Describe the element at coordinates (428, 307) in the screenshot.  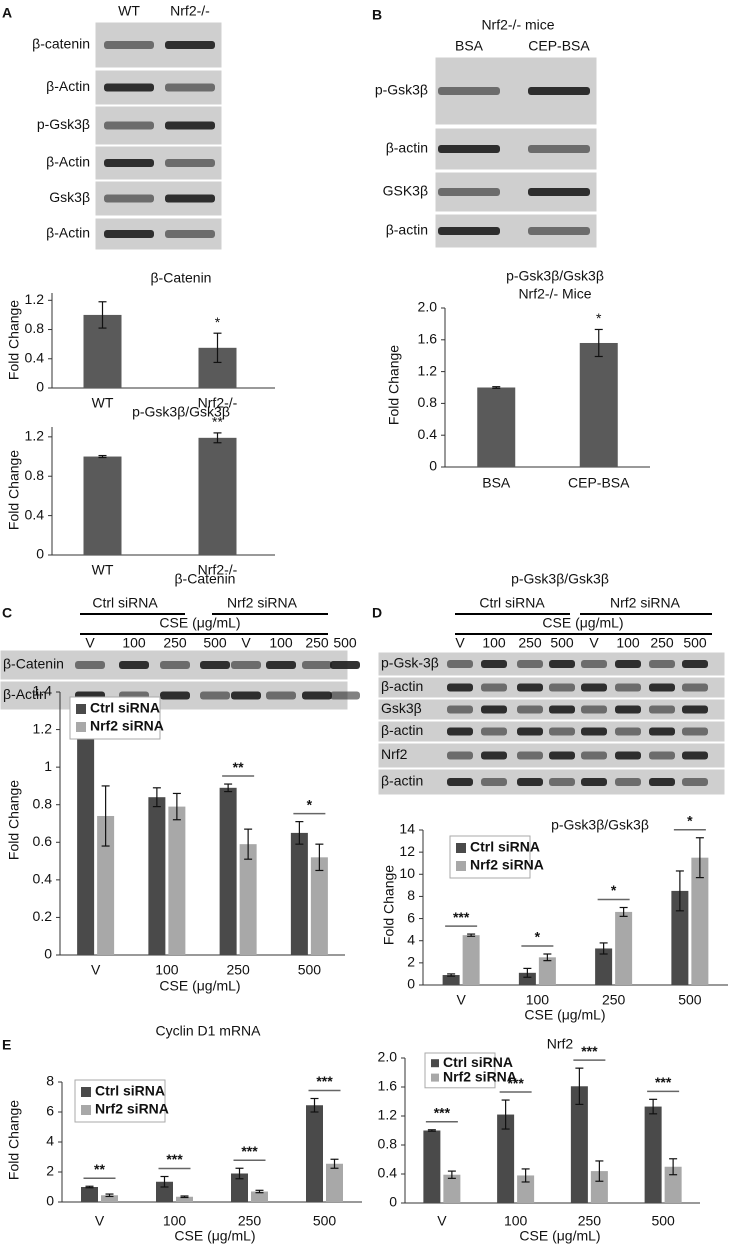
I see `y-tick-label: 2.0` at that location.